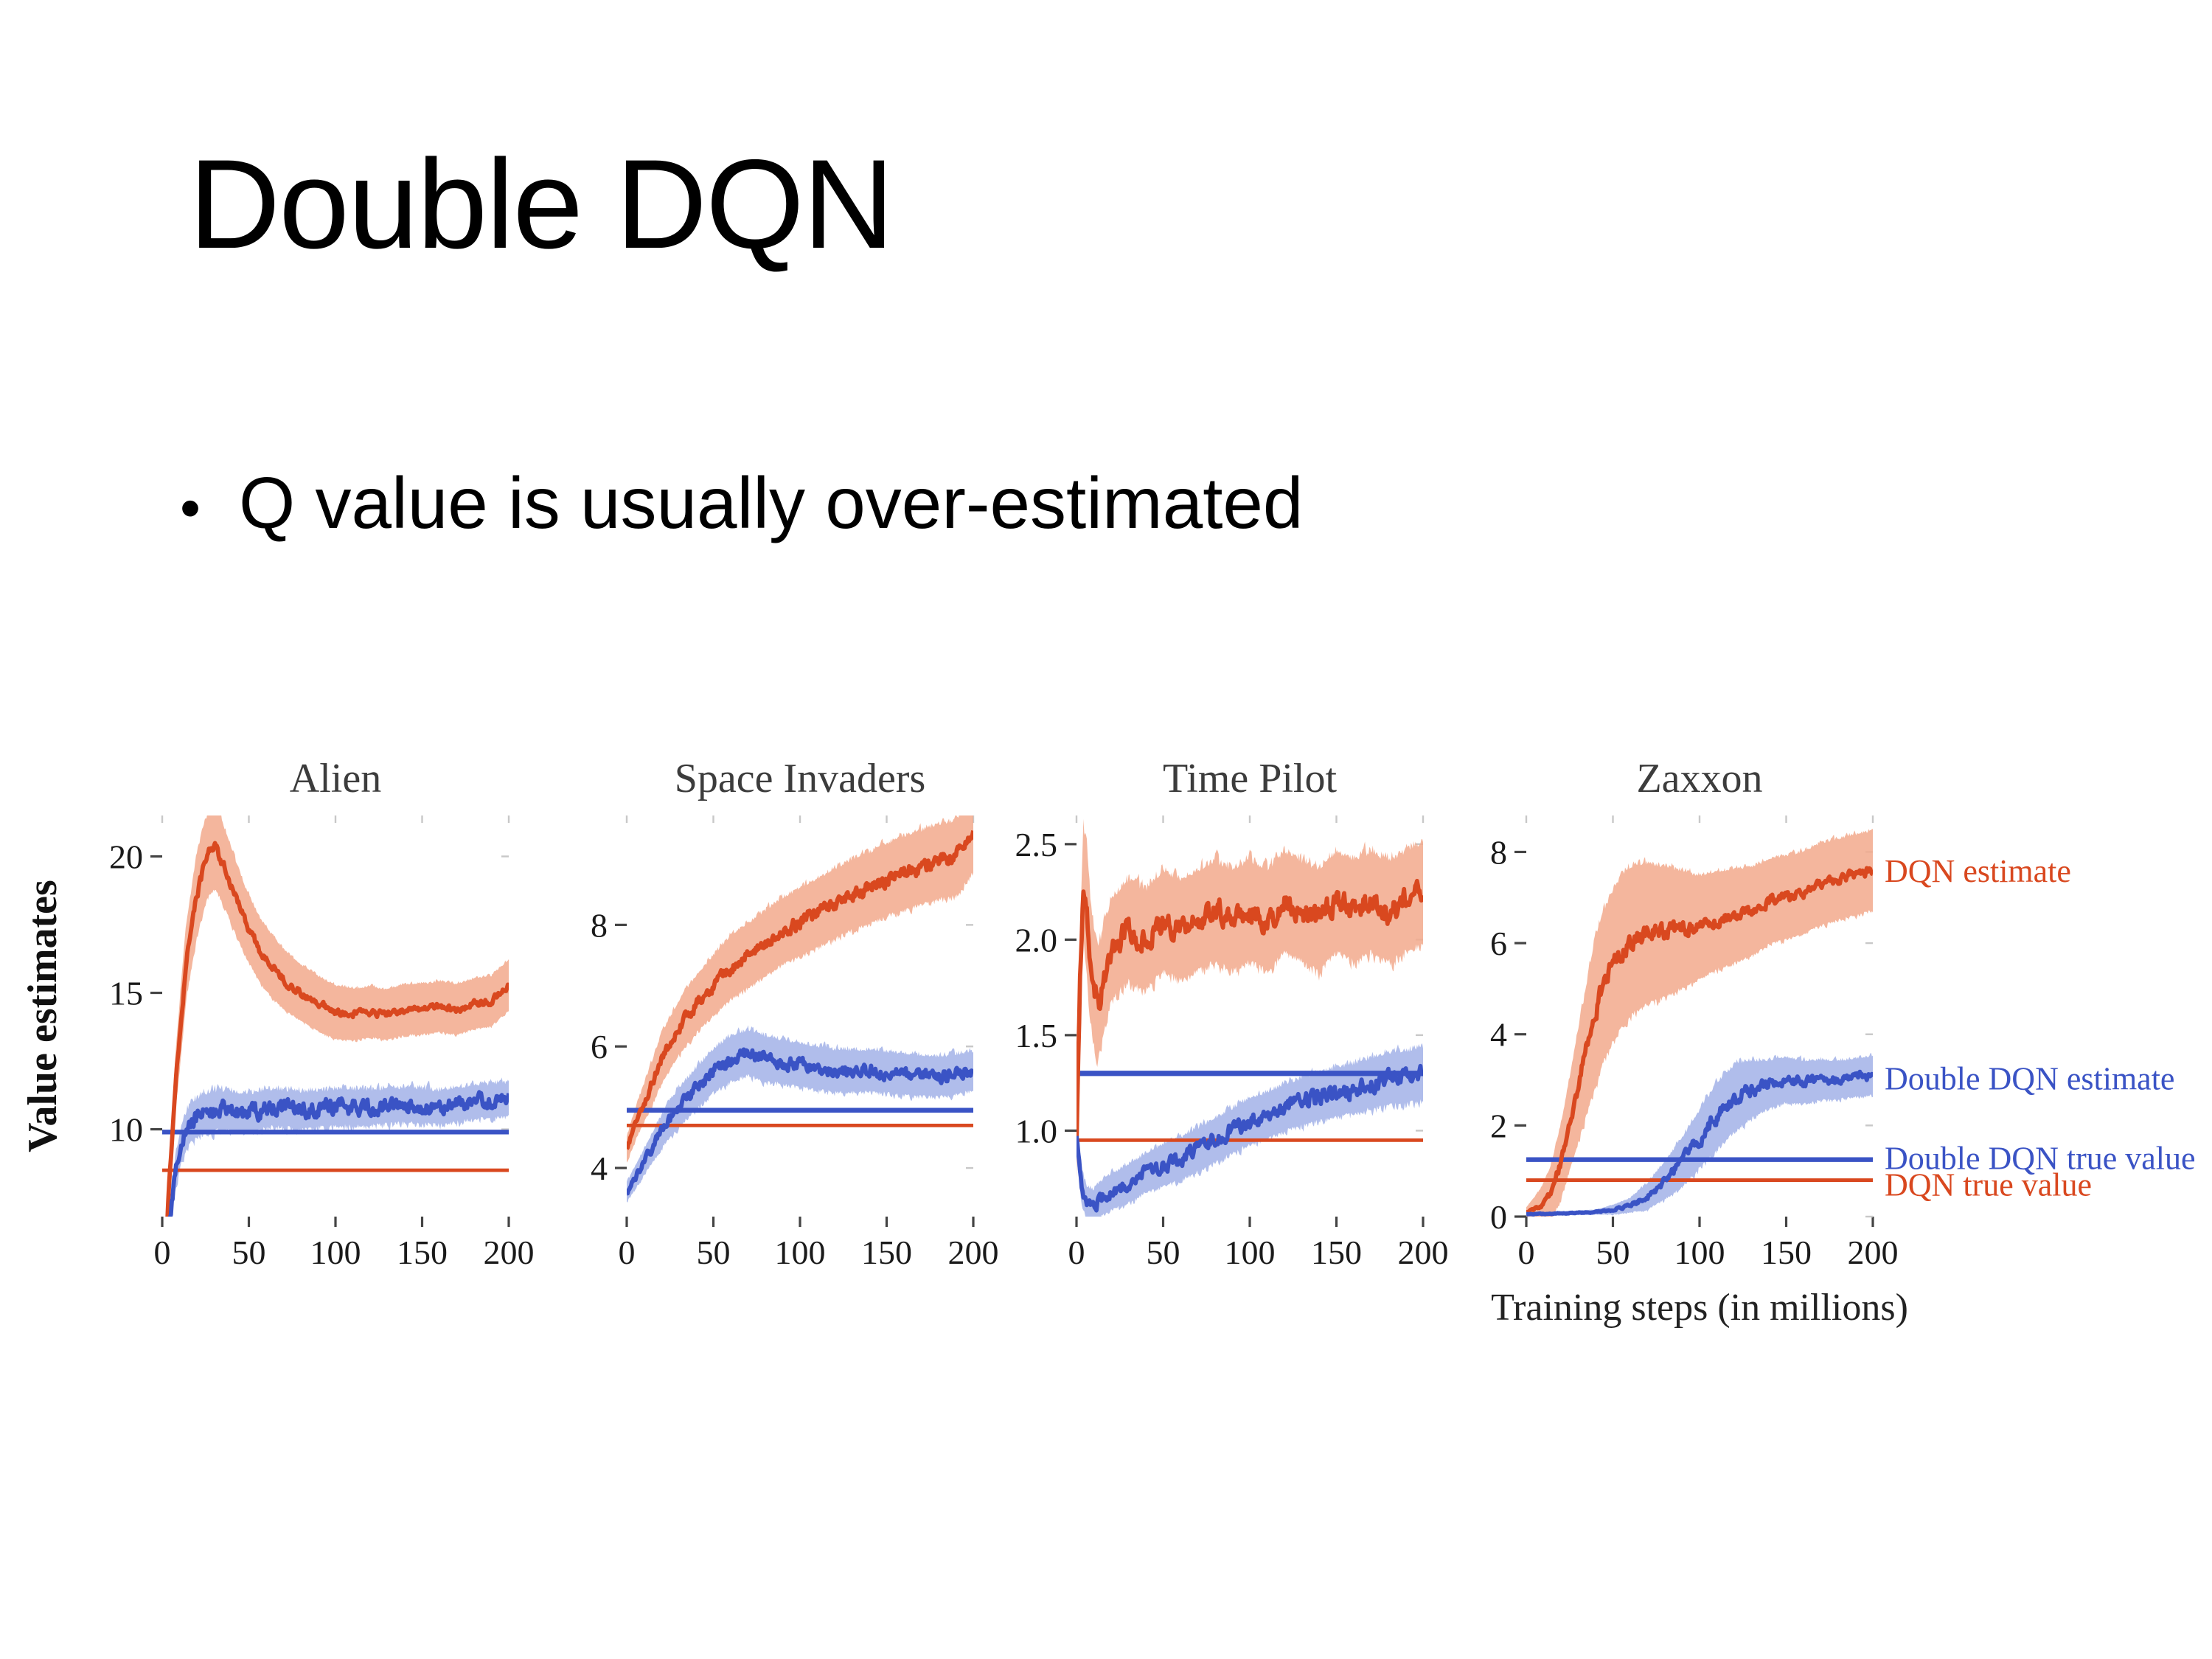 This screenshot has width=2212, height=1659. Describe the element at coordinates (800, 778) in the screenshot. I see `subplot-title: Space Invaders` at that location.